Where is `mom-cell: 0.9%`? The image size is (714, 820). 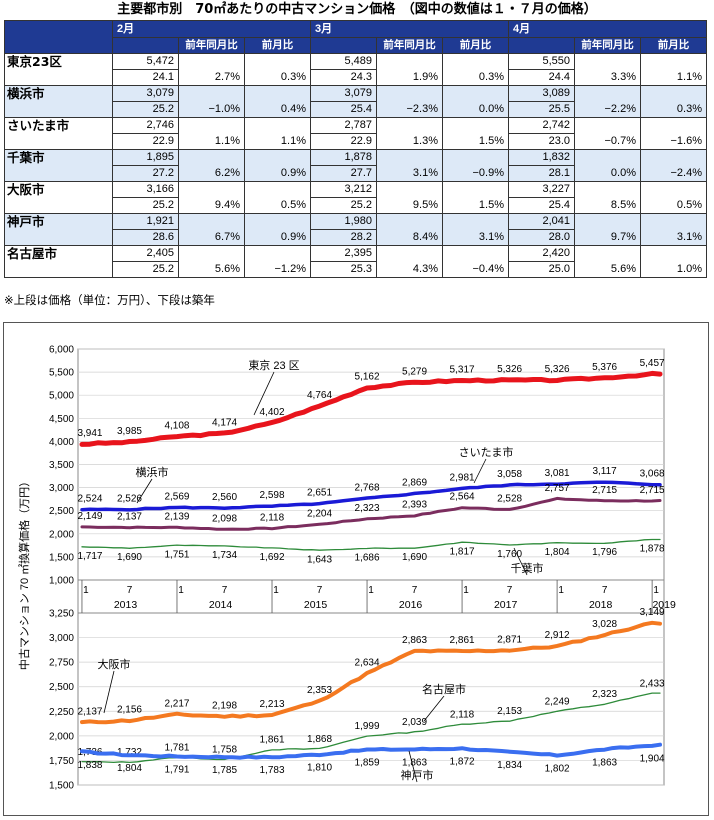
mom-cell: 0.9% is located at coordinates (277, 229).